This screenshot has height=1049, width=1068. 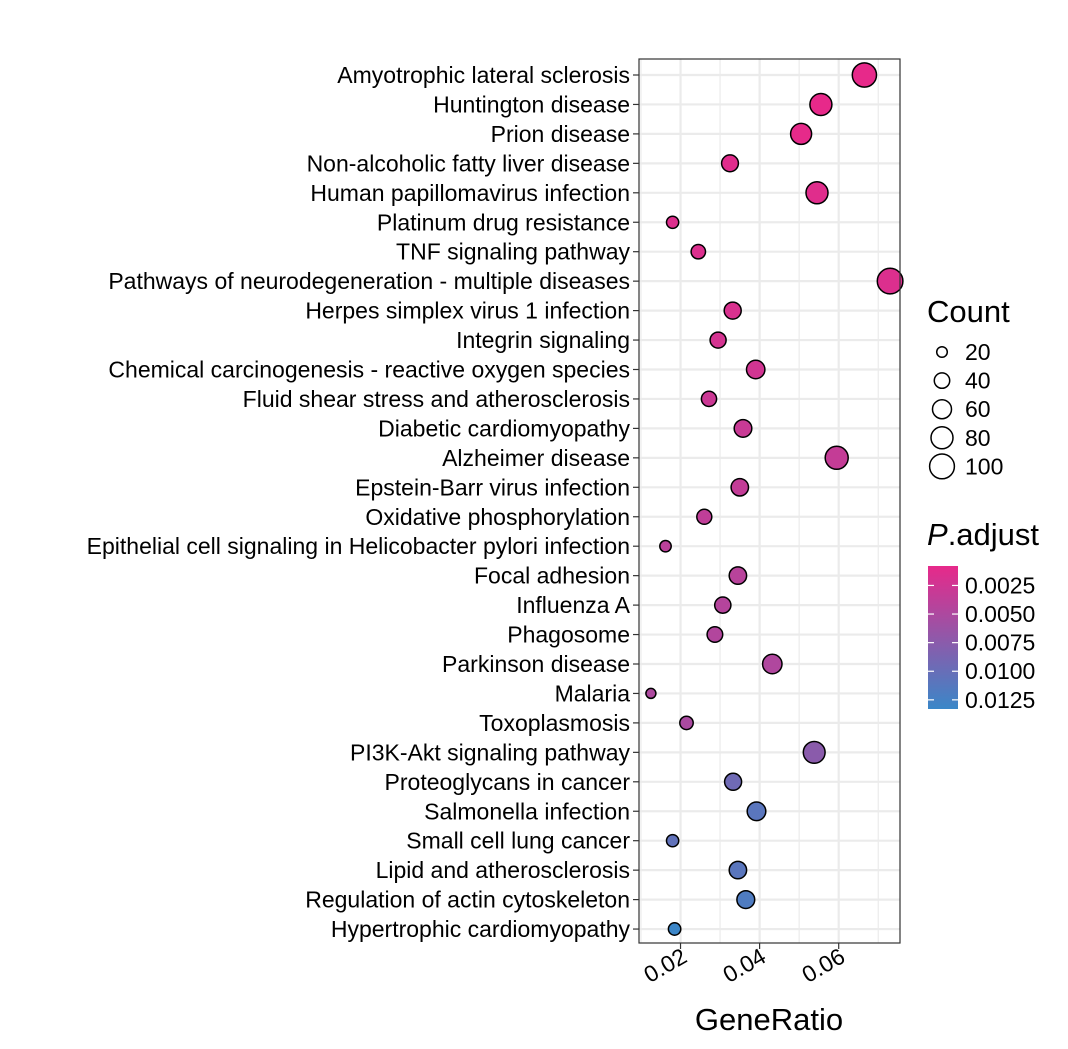 I want to click on y-tick-label: Human papillomavirus infection, so click(x=470, y=193).